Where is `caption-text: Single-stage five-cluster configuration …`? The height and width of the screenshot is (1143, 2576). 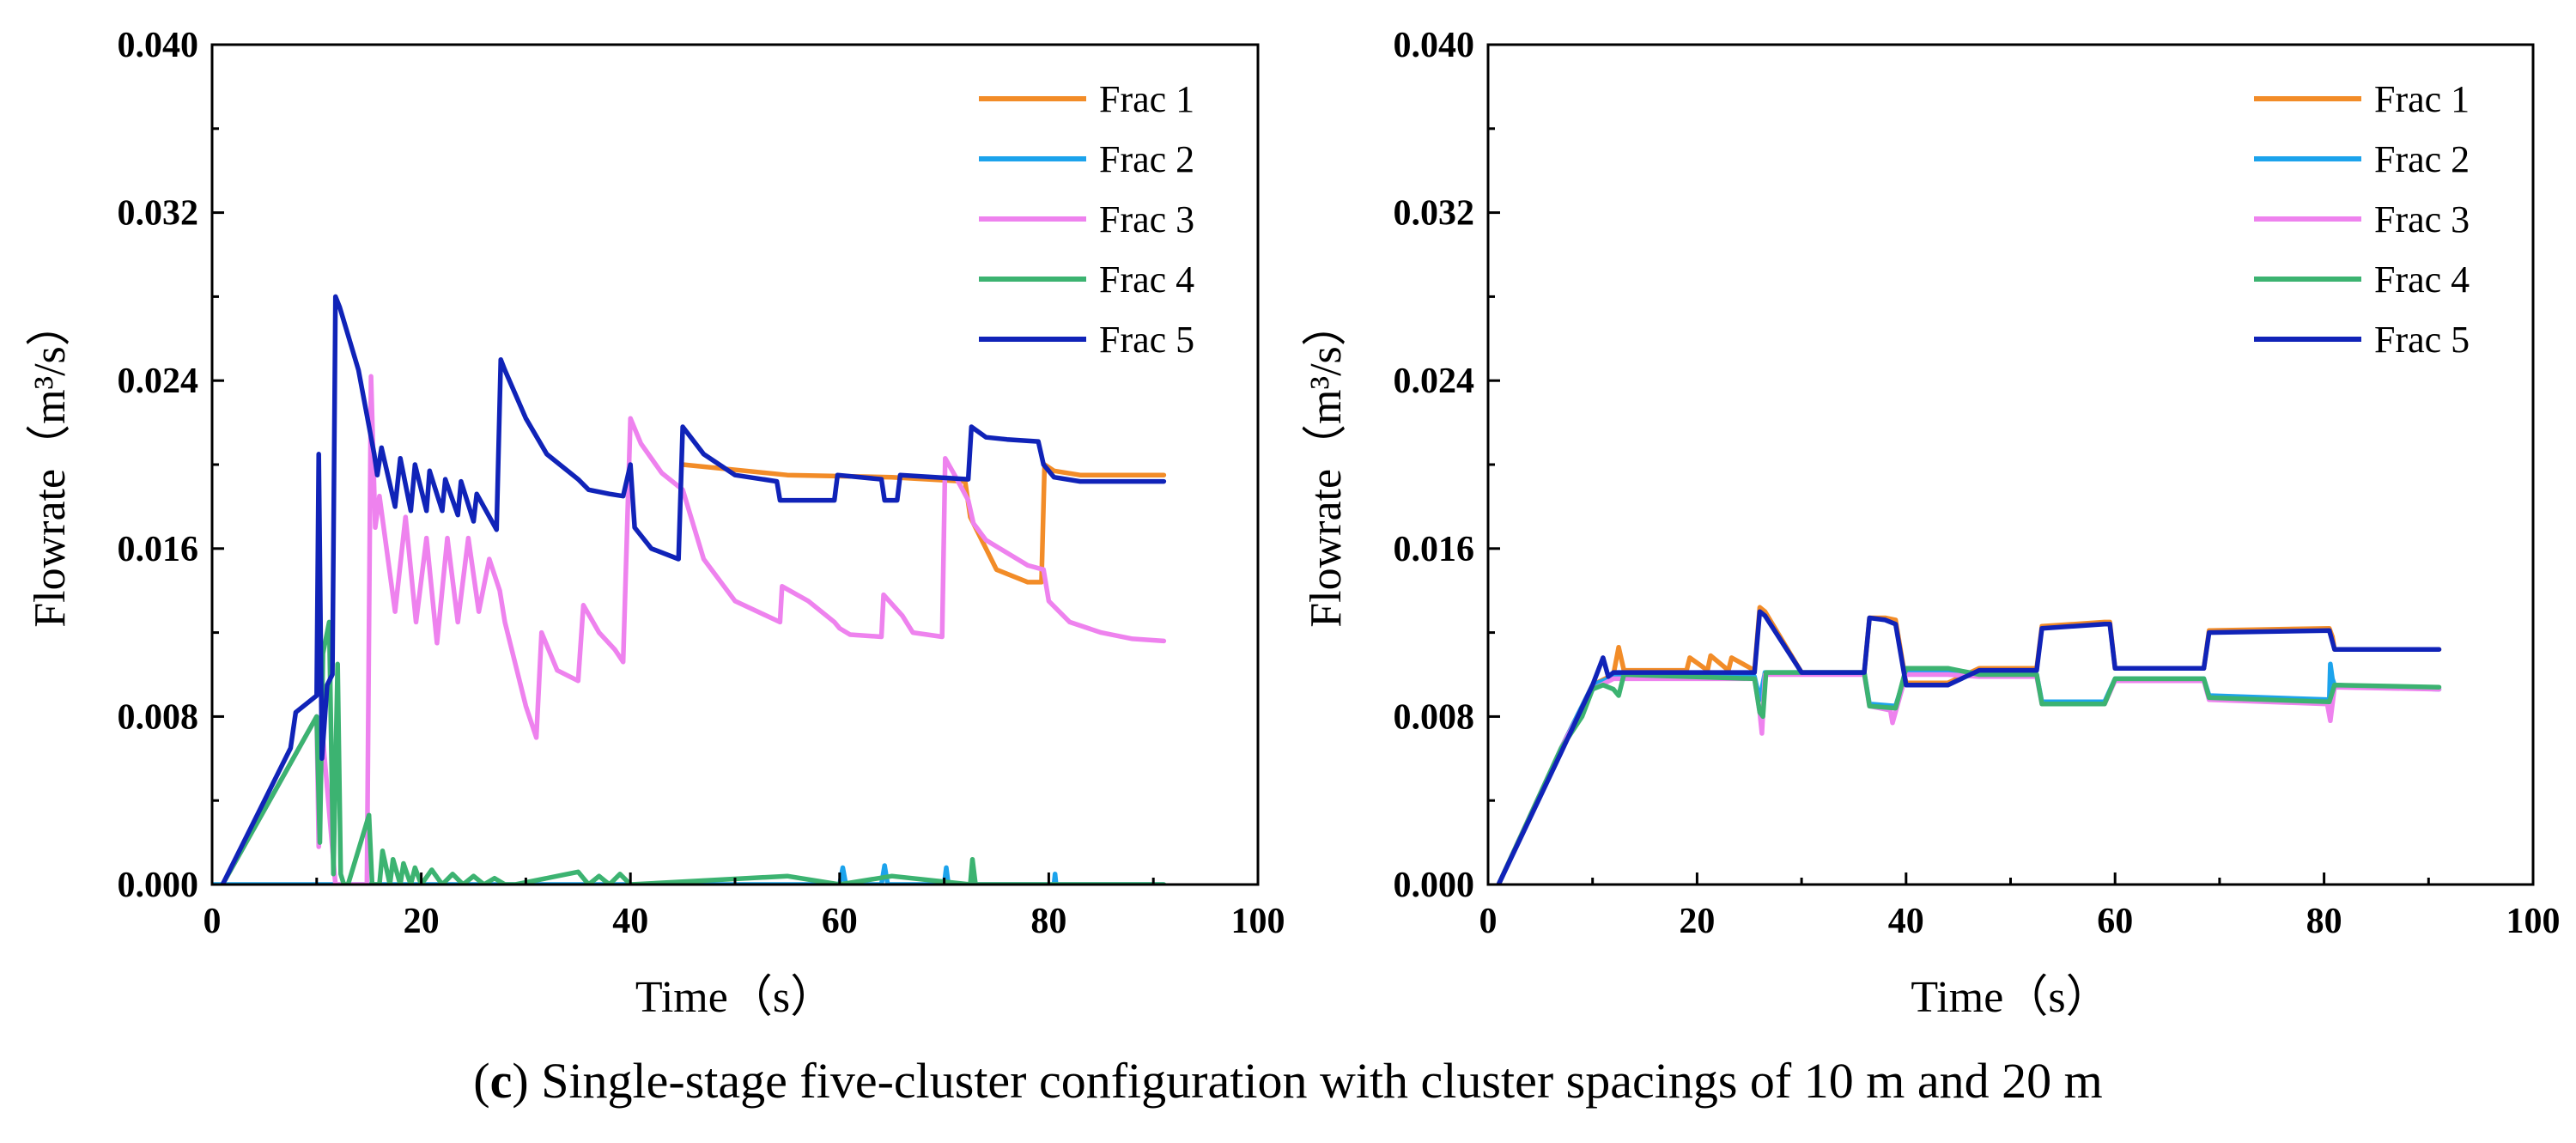
caption-text: Single-stage five-cluster configuration … is located at coordinates (1322, 1081).